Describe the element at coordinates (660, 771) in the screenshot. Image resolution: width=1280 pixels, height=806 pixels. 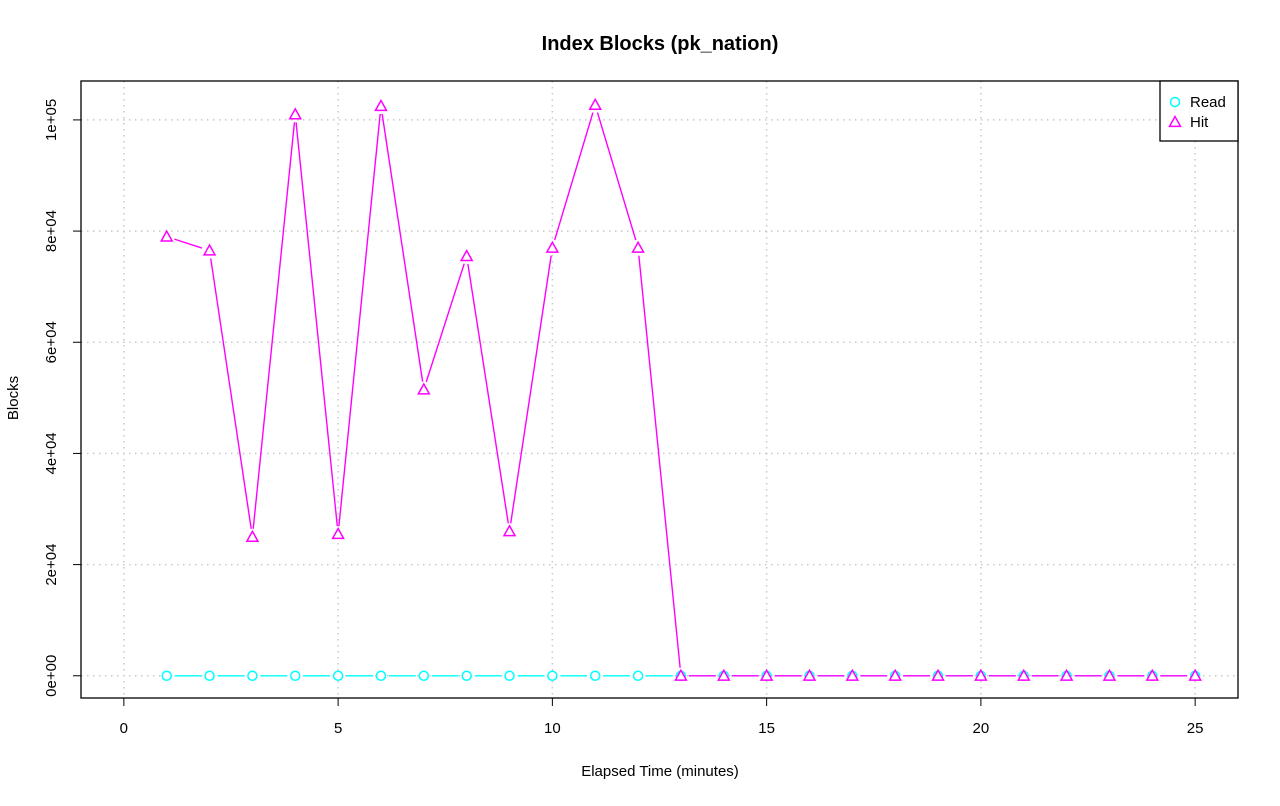
I see `x-axis-label: Elapsed Time (minutes)` at that location.